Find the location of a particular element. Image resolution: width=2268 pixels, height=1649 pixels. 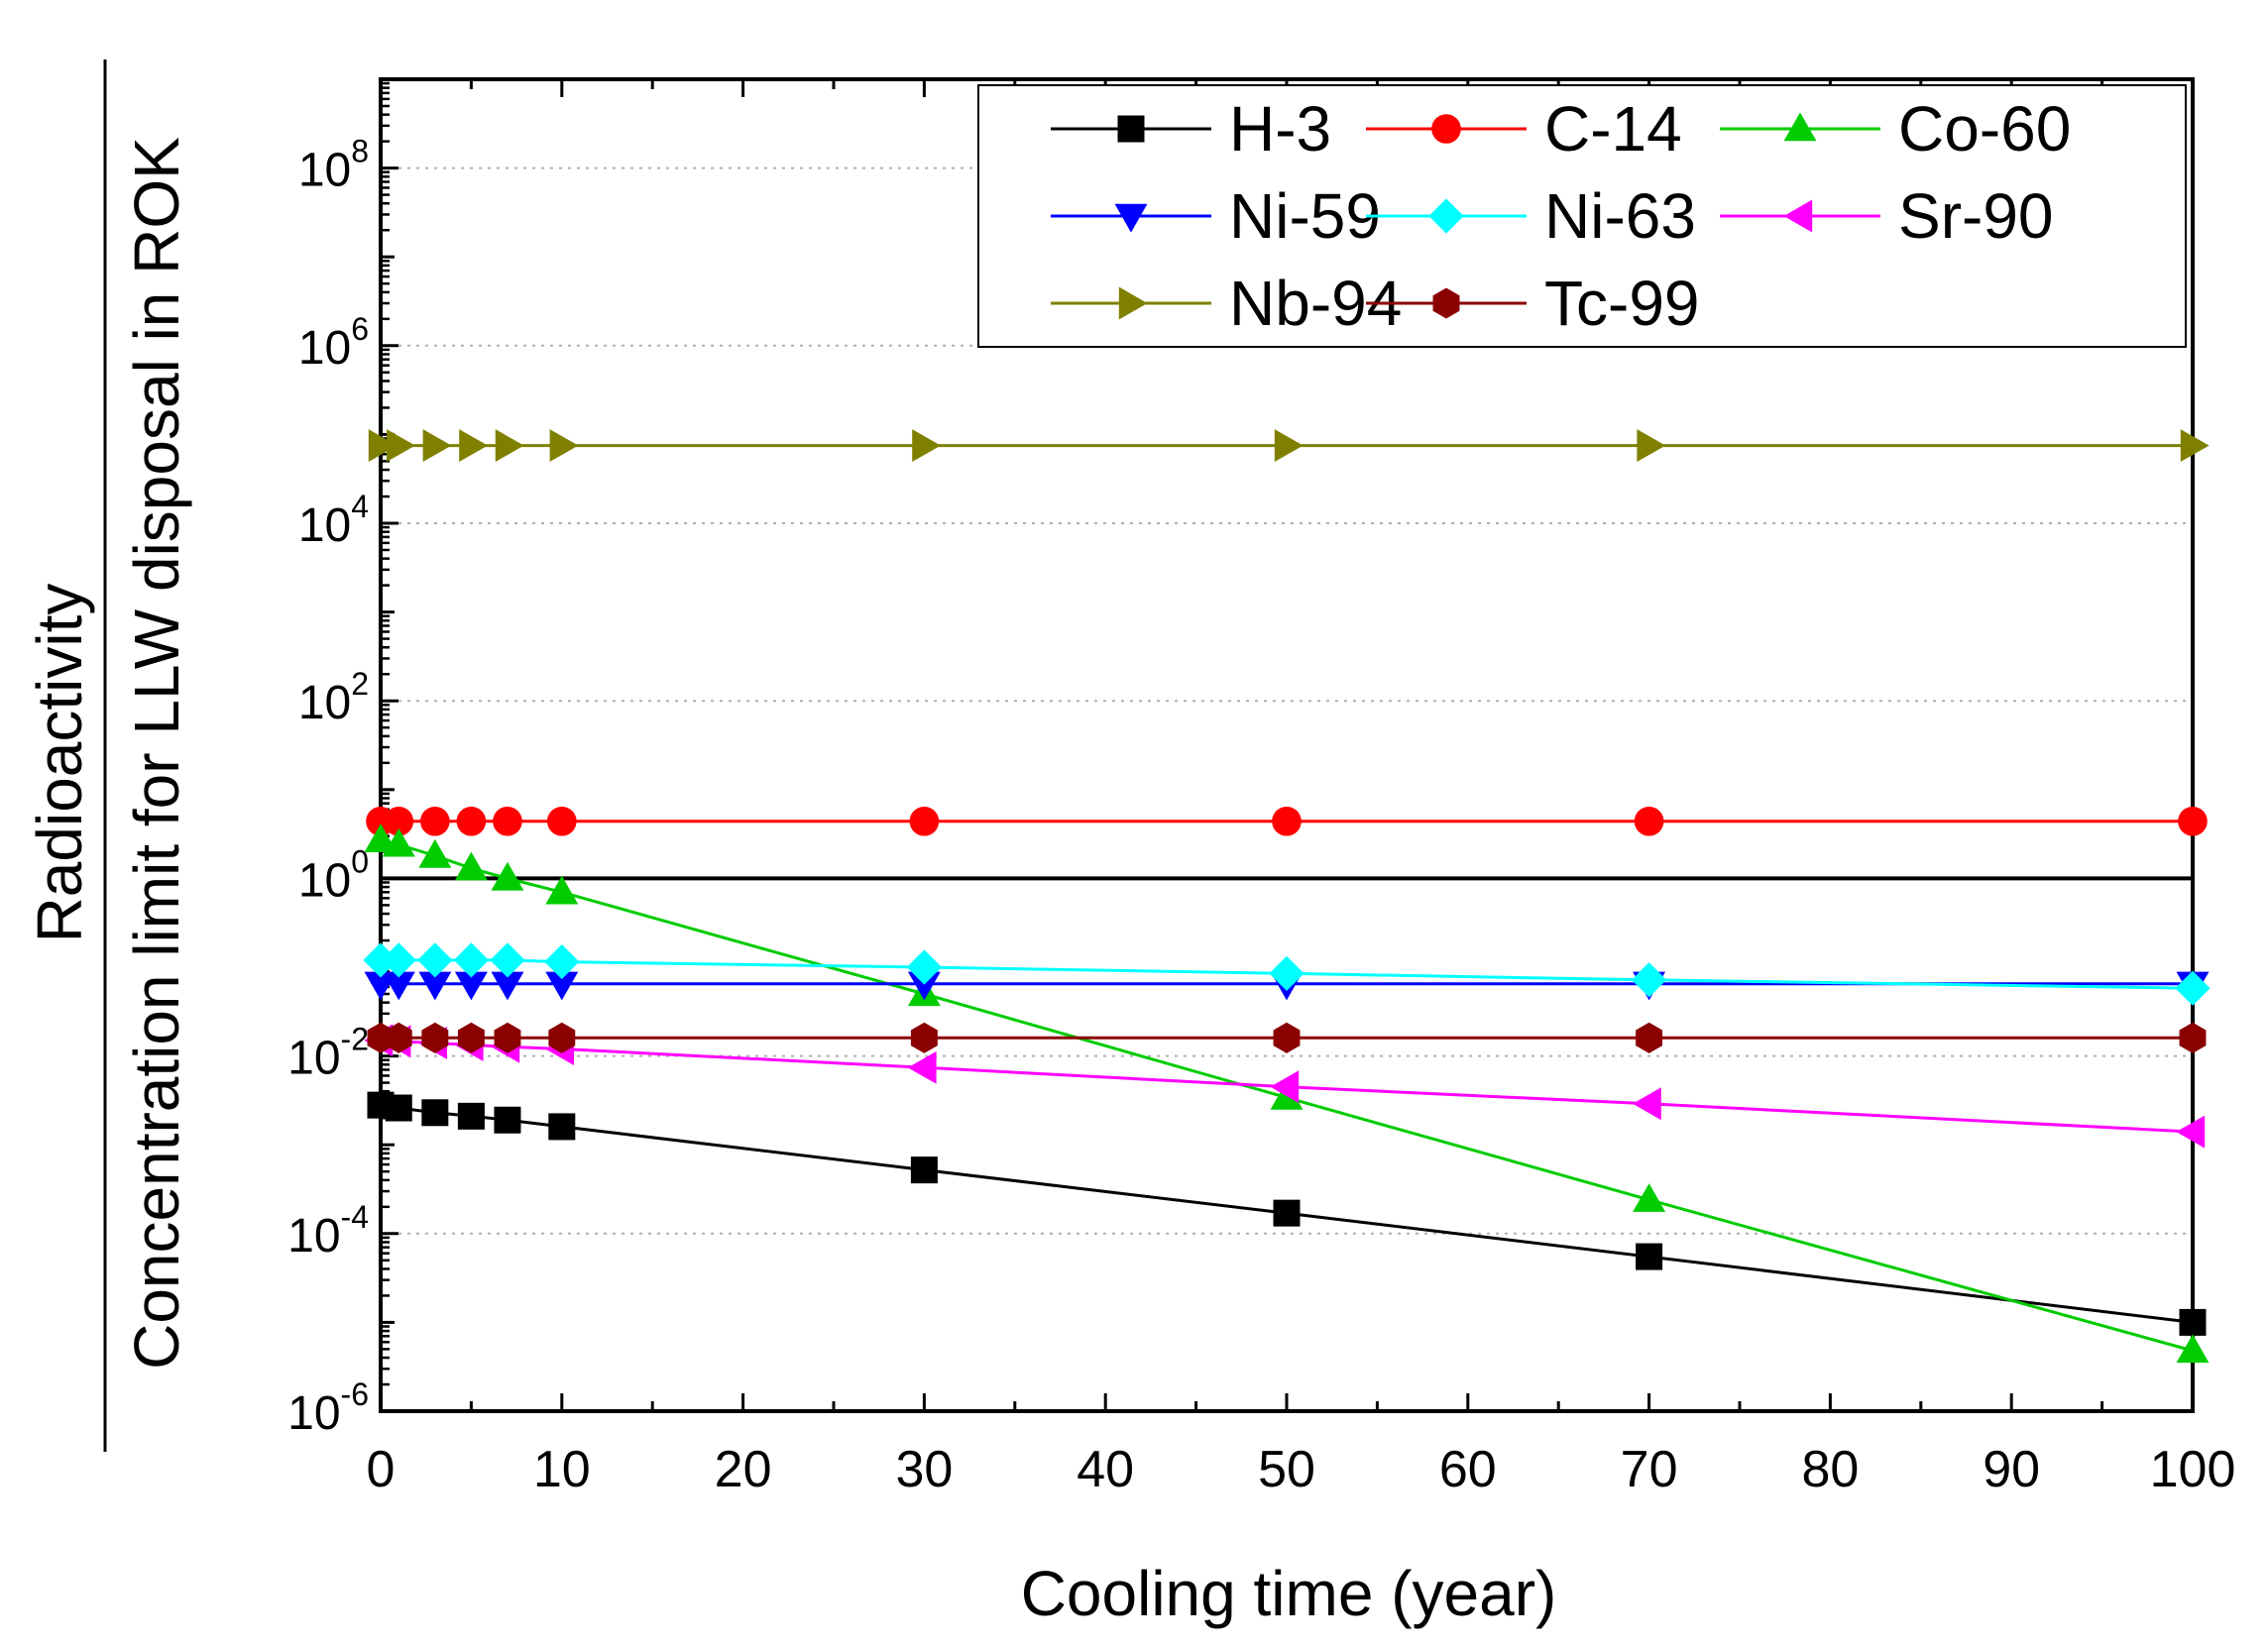

legend-label: H-3 is located at coordinates (1280, 129).